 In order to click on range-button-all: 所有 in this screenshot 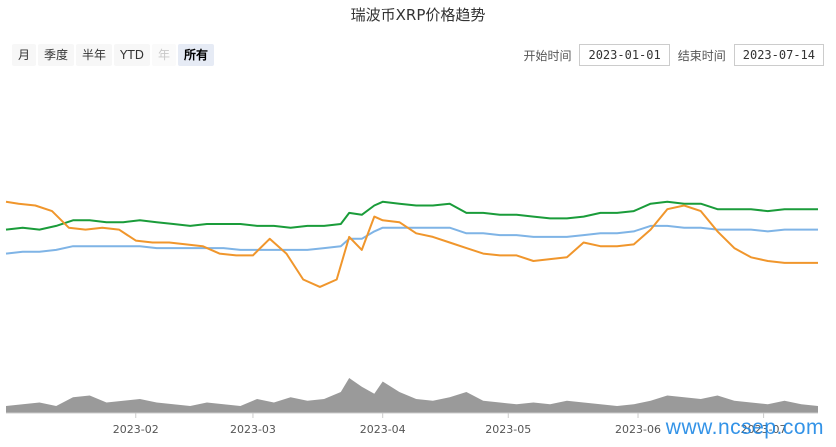, I will do `click(195, 55)`.